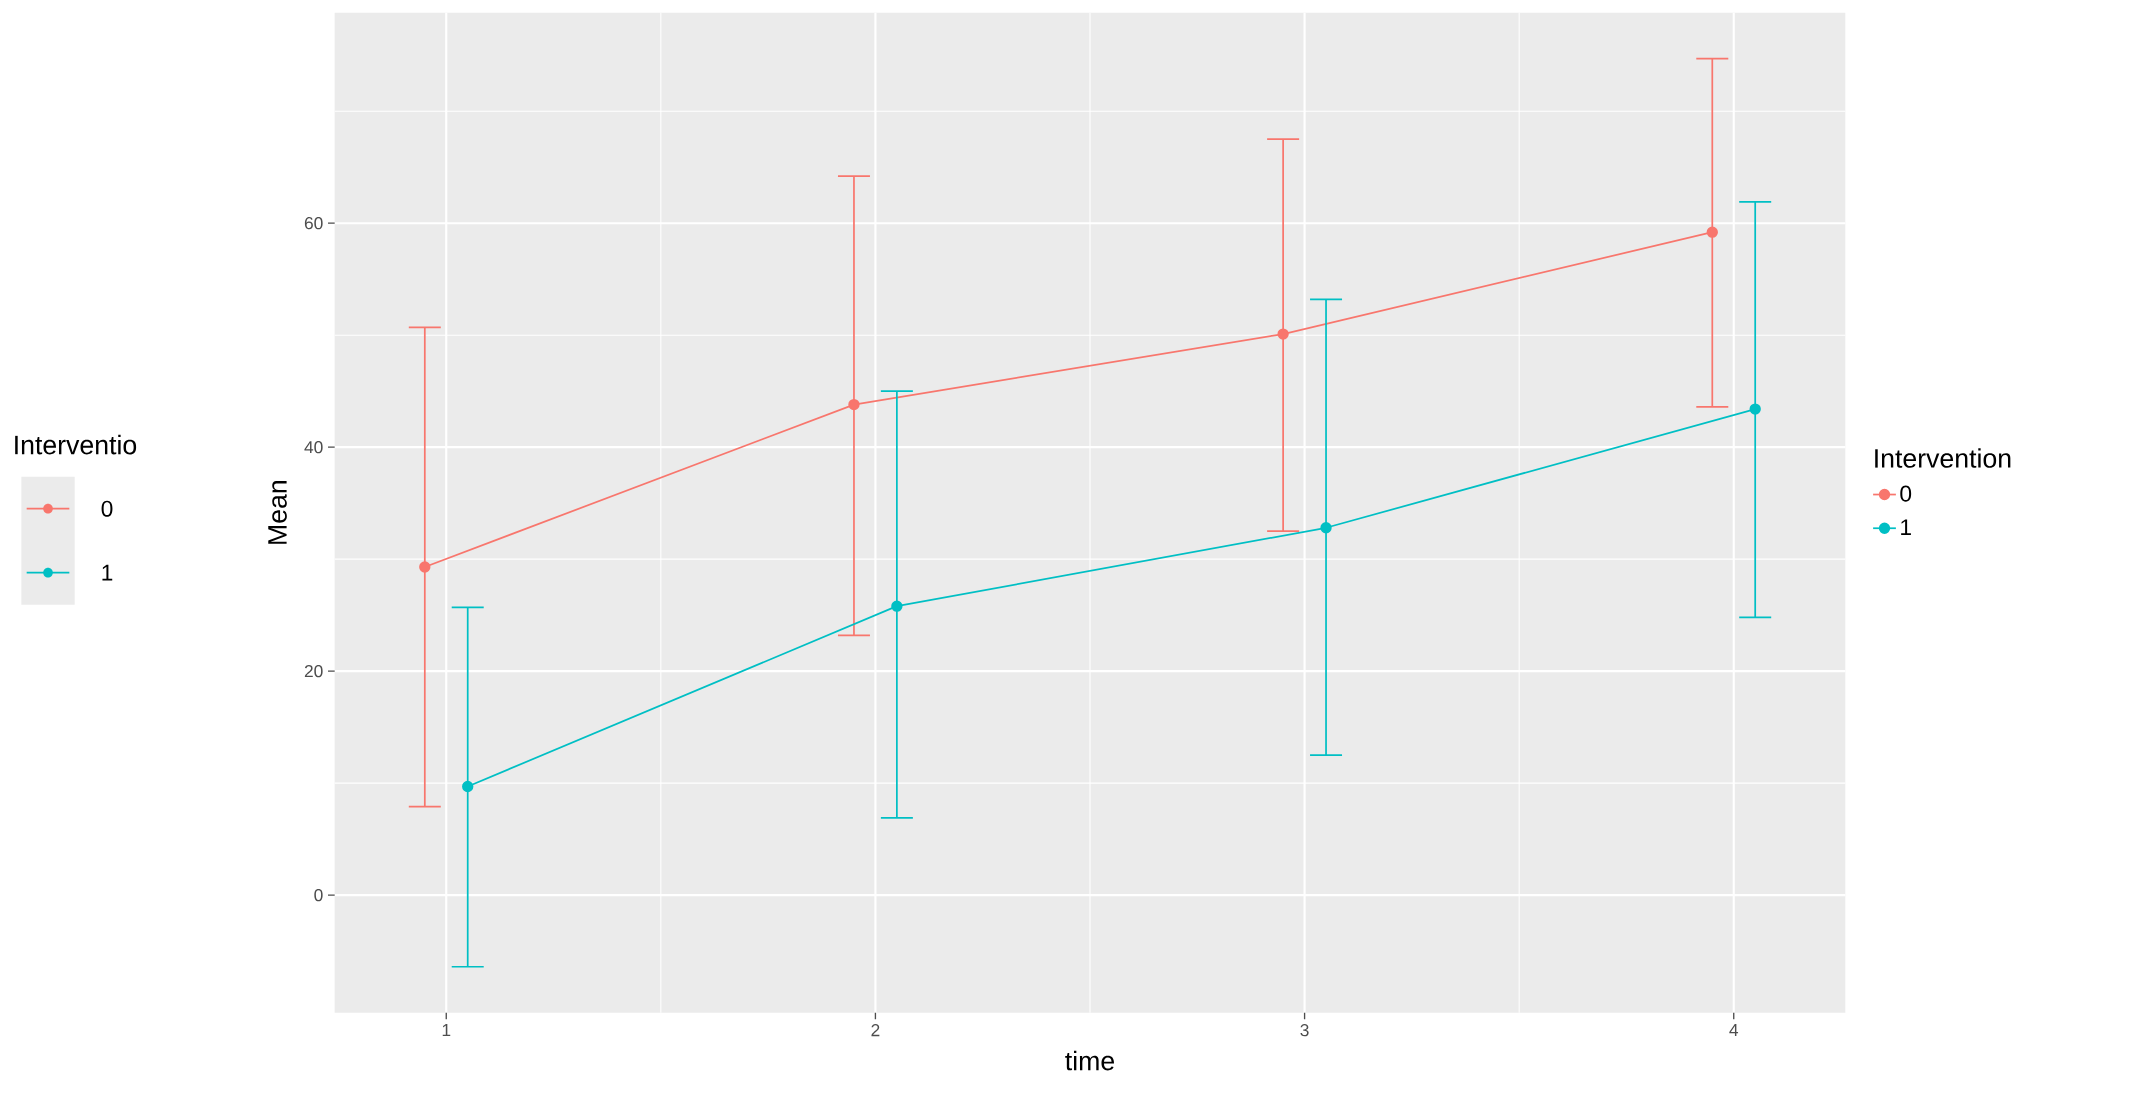 This screenshot has width=2140, height=1118. Describe the element at coordinates (446, 1030) in the screenshot. I see `x-tick-label: 1` at that location.